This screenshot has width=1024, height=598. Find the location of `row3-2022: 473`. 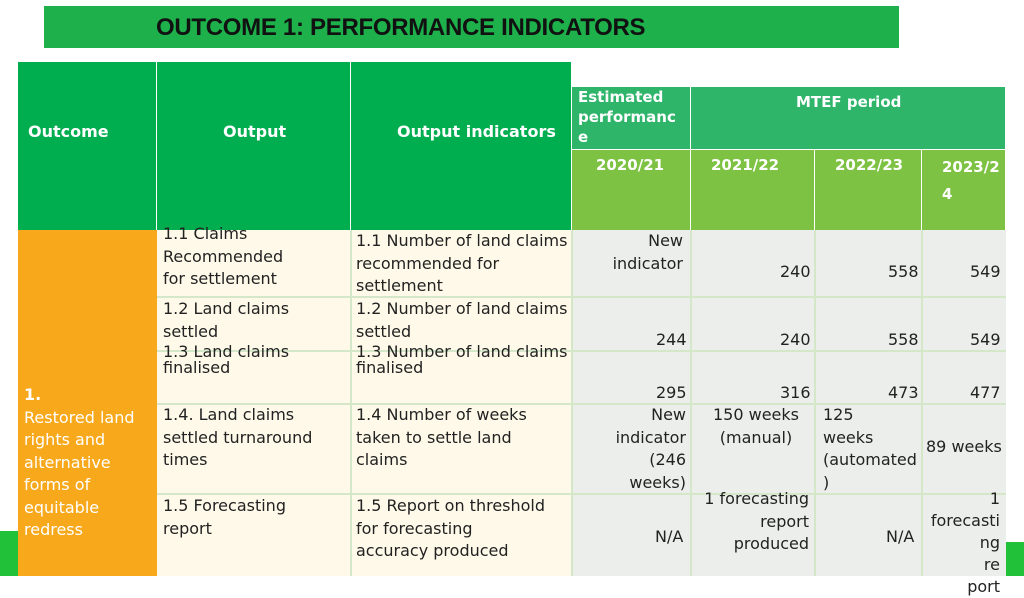

row3-2022: 473 is located at coordinates (903, 392).